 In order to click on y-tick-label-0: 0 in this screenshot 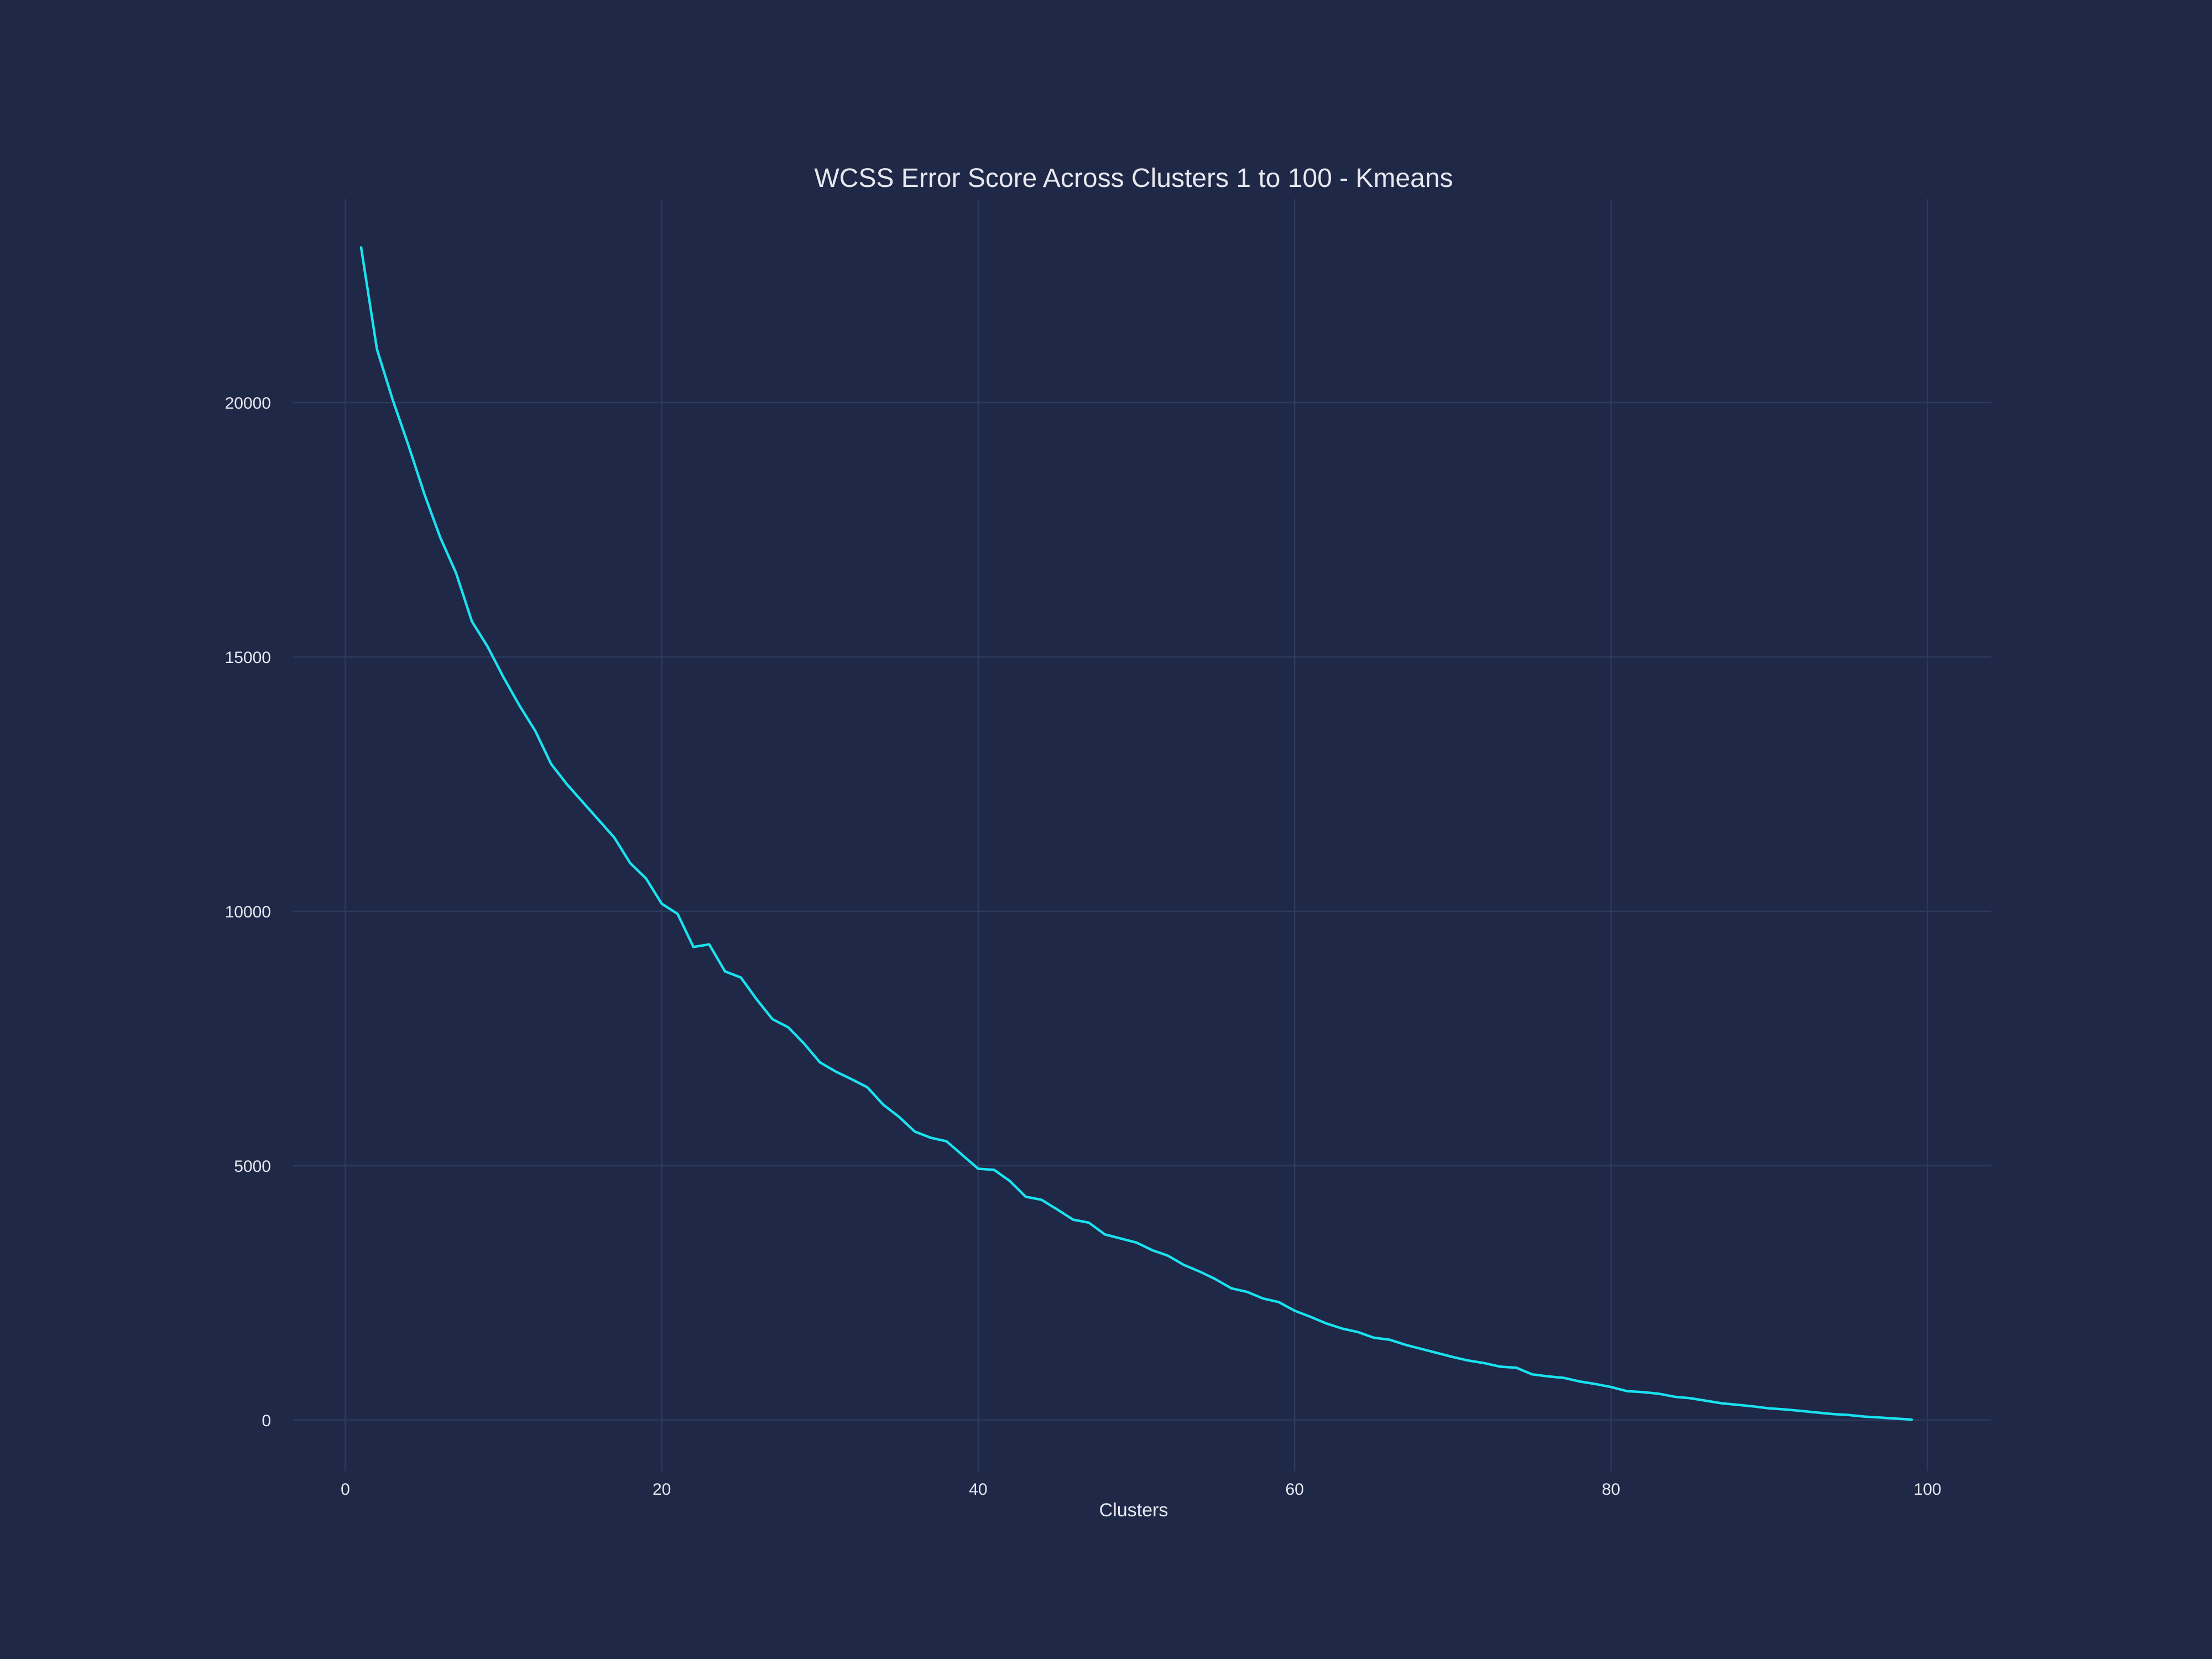, I will do `click(267, 1421)`.